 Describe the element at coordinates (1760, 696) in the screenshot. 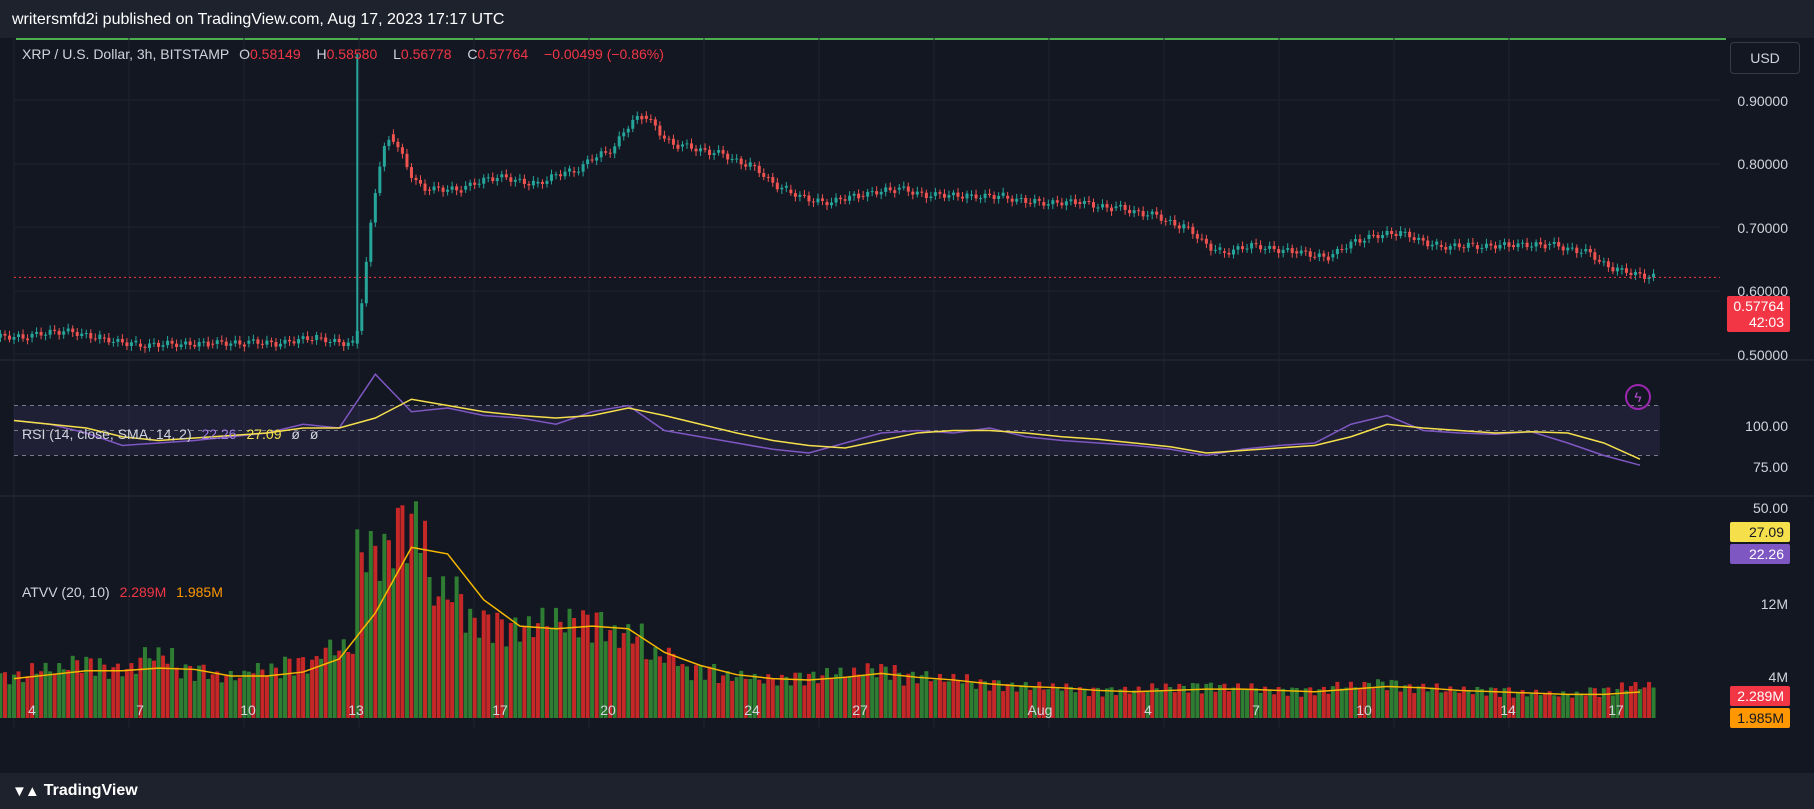

I see `atvv-value-badge: 2.289M` at that location.